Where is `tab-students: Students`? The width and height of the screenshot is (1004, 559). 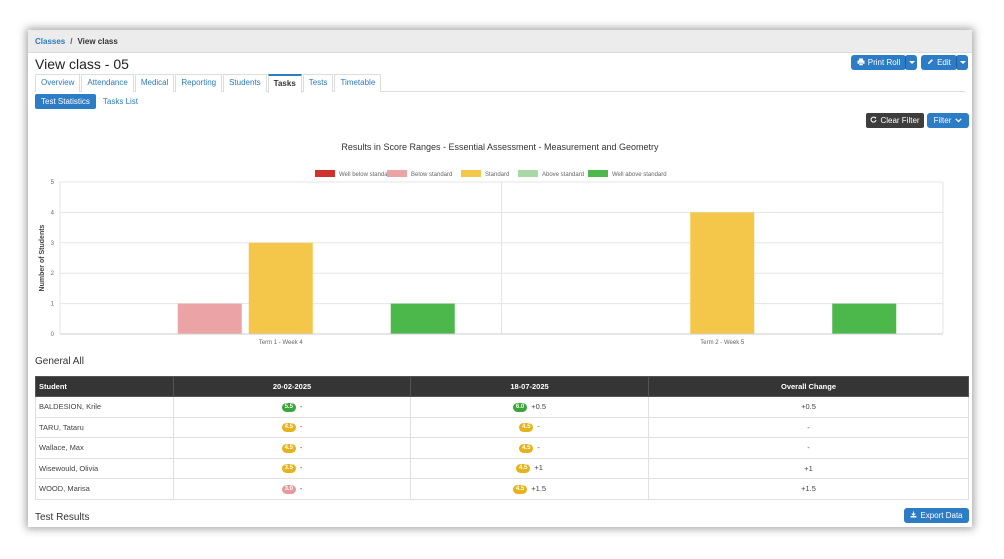
tab-students: Students is located at coordinates (245, 83).